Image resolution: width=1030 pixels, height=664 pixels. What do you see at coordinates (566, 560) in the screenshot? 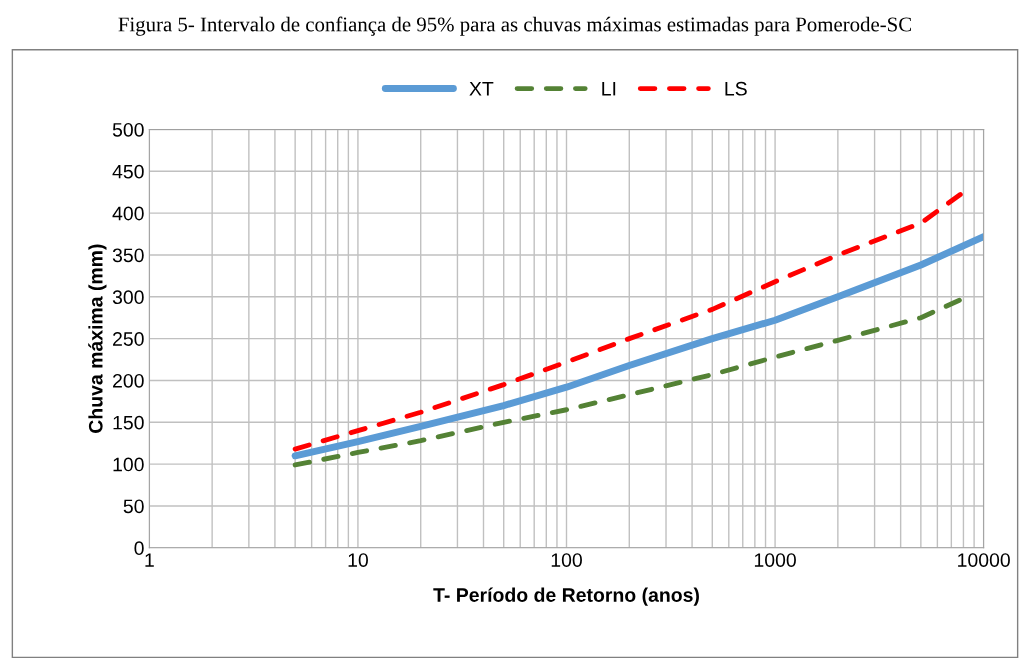
I see `x-tick-label: 100` at bounding box center [566, 560].